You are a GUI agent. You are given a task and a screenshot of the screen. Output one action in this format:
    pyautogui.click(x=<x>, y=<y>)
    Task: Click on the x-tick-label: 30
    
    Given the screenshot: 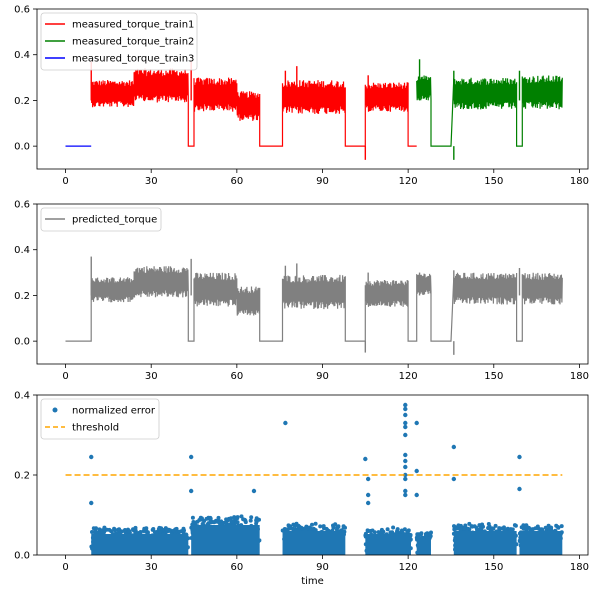 What is the action you would take?
    pyautogui.click(x=151, y=181)
    